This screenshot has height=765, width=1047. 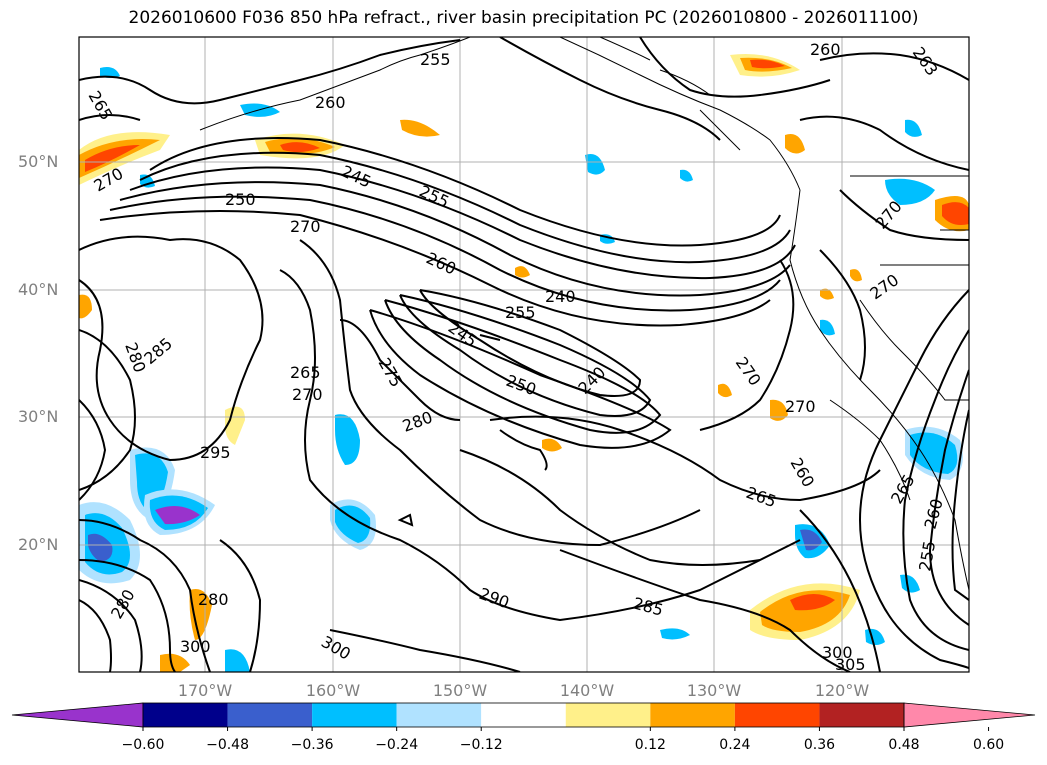 I want to click on lon-label-170w: 170°W, so click(x=205, y=690).